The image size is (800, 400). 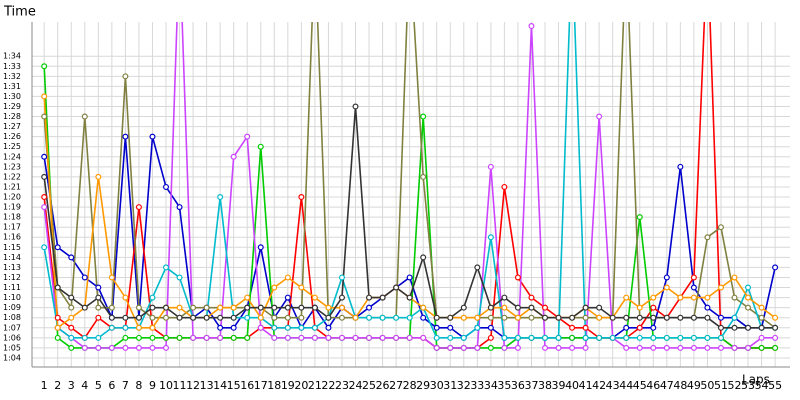 What do you see at coordinates (450, 385) in the screenshot?
I see `x-tick-label: 31` at bounding box center [450, 385].